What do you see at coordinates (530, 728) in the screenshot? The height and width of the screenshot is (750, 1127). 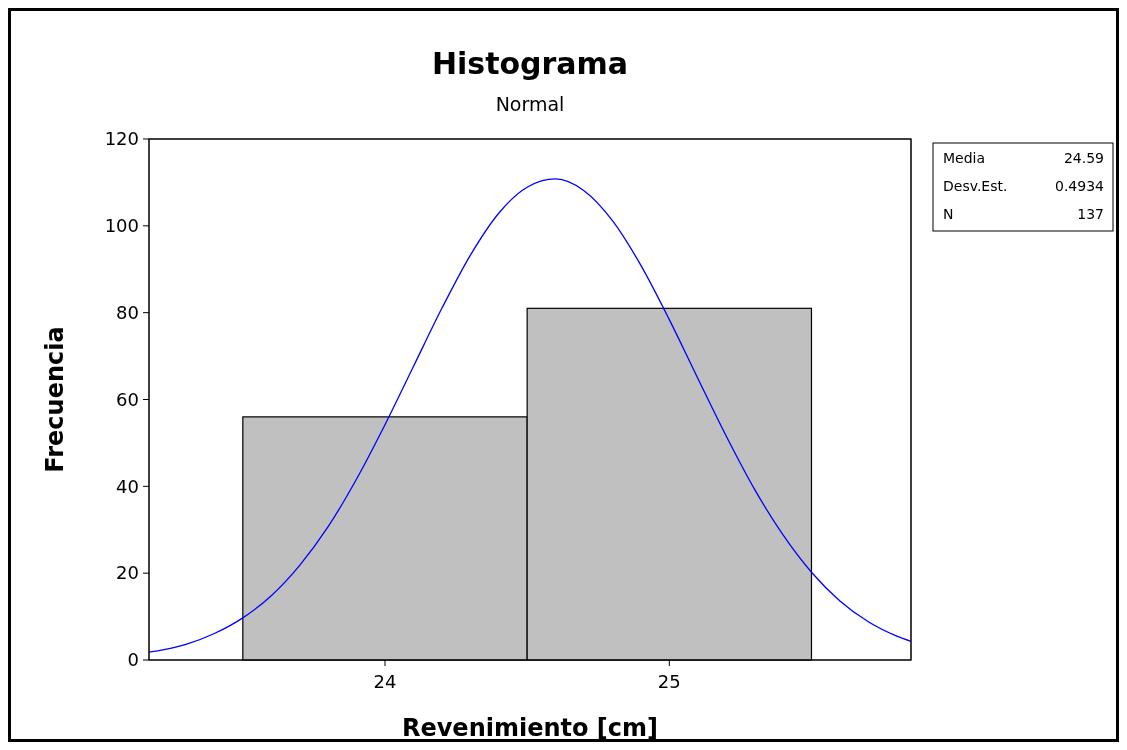 I see `x-axis-title: Revenimiento [cm]` at bounding box center [530, 728].